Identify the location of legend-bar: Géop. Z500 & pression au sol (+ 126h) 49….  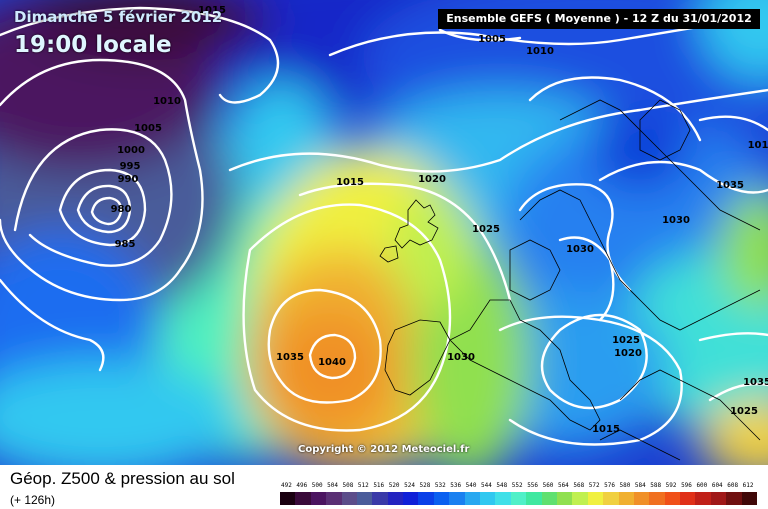
(384, 487).